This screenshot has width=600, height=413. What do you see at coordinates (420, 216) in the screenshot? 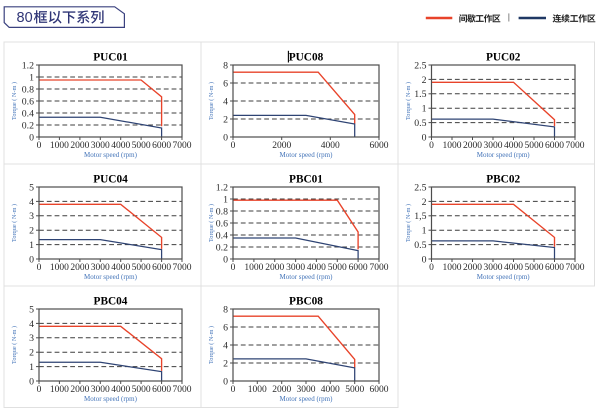
I see `svg-text: 1,5` at bounding box center [420, 216].